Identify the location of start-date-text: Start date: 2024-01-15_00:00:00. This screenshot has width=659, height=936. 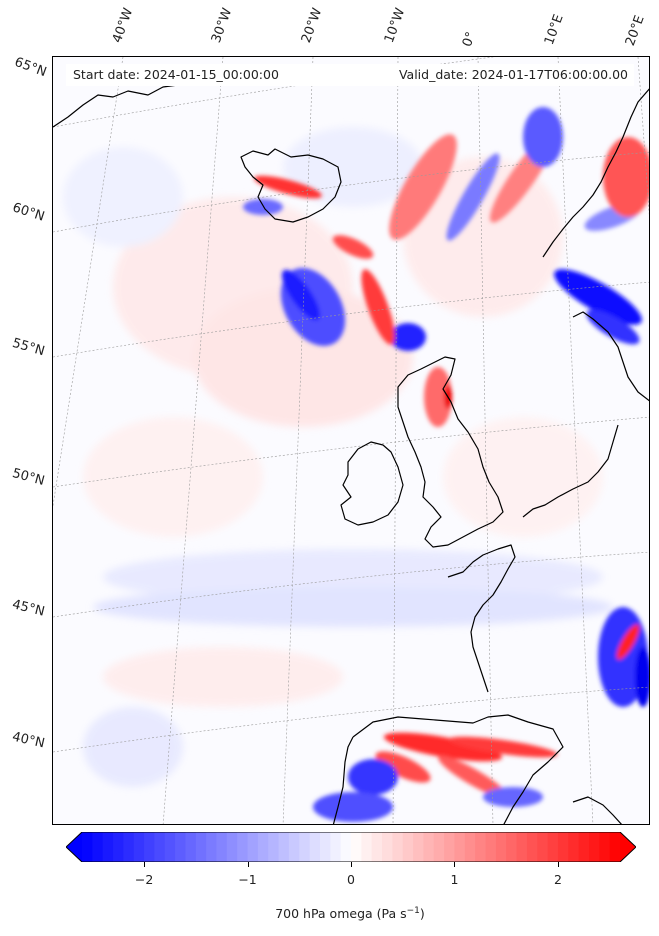
(176, 74).